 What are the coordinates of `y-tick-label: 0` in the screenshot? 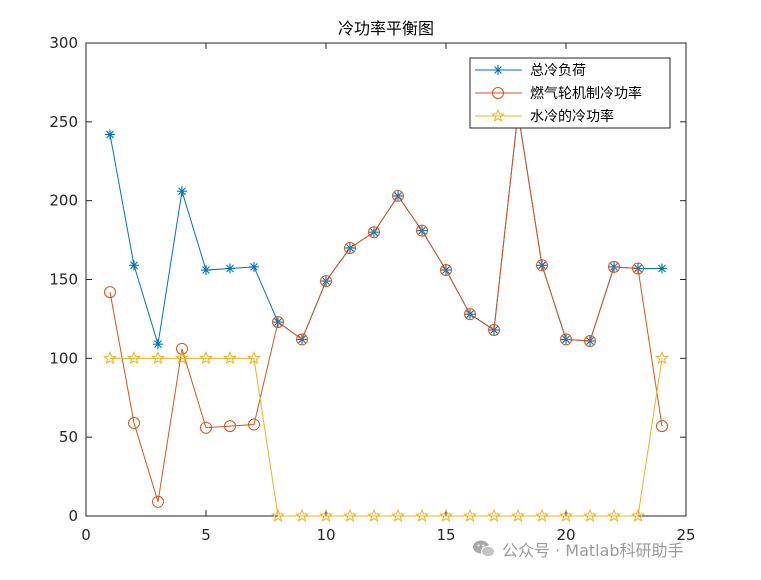 It's located at (73, 516).